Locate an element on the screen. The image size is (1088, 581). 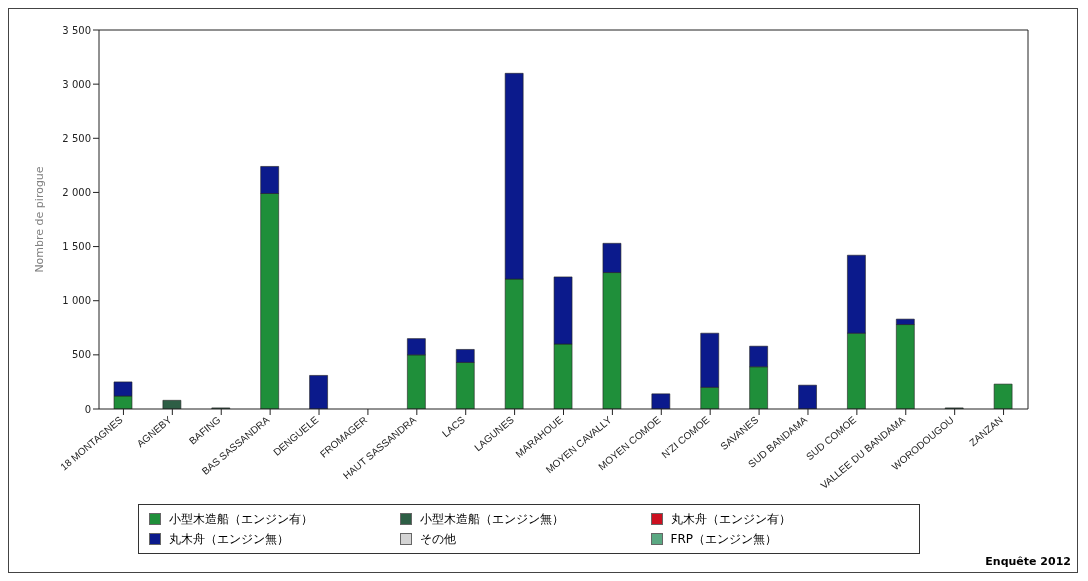
y-axis-title: Nombre de pirogue is located at coordinates (39, 219).